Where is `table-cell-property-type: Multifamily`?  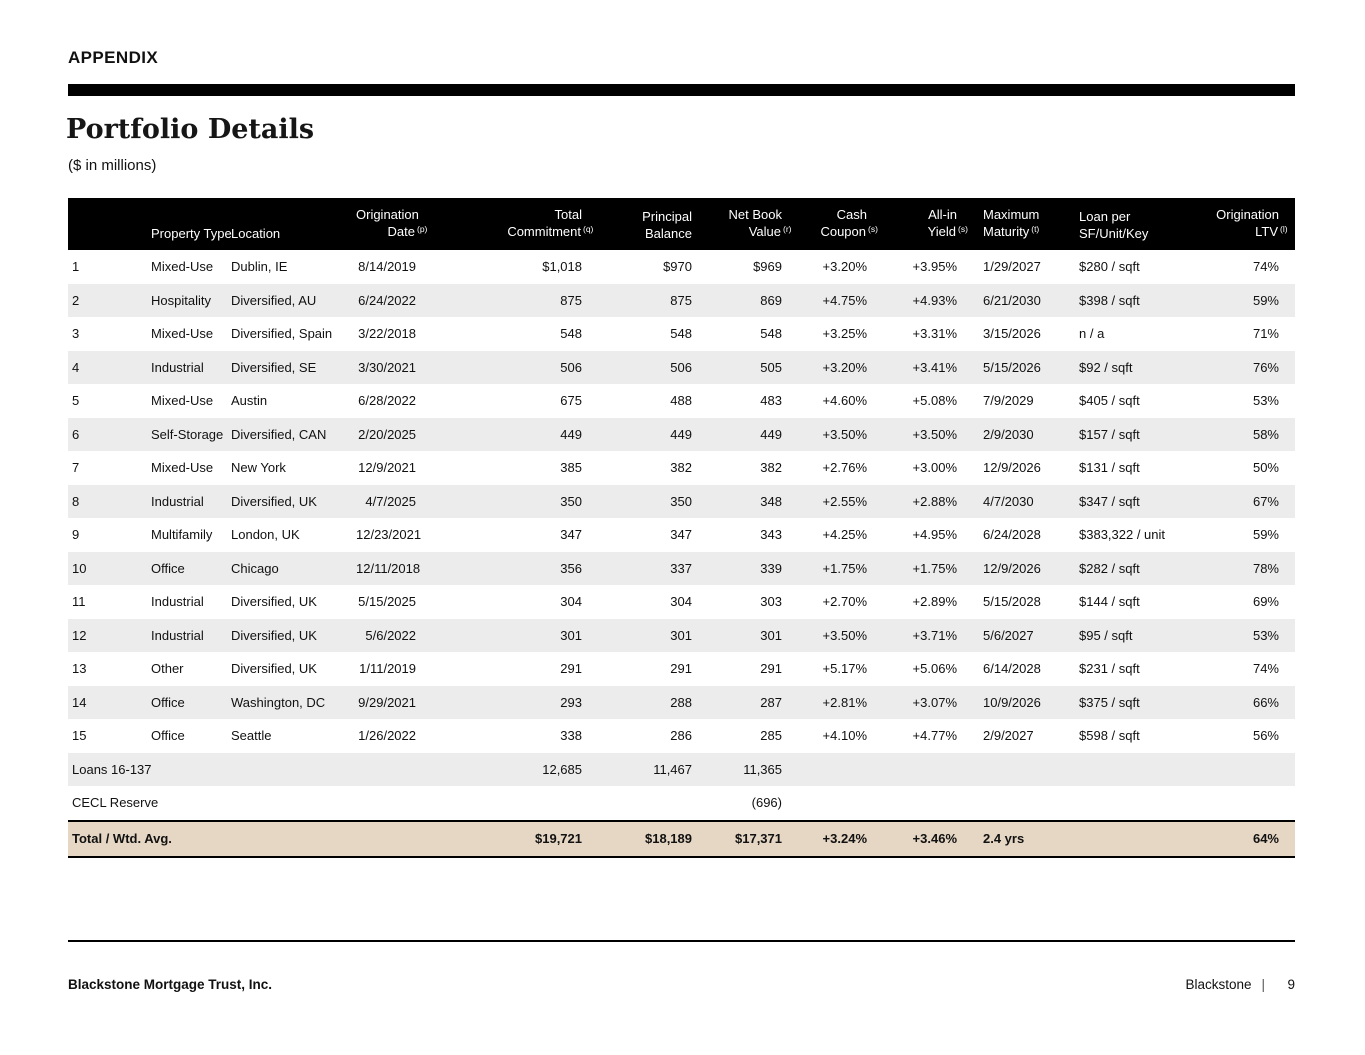 table-cell-property-type: Multifamily is located at coordinates (182, 535).